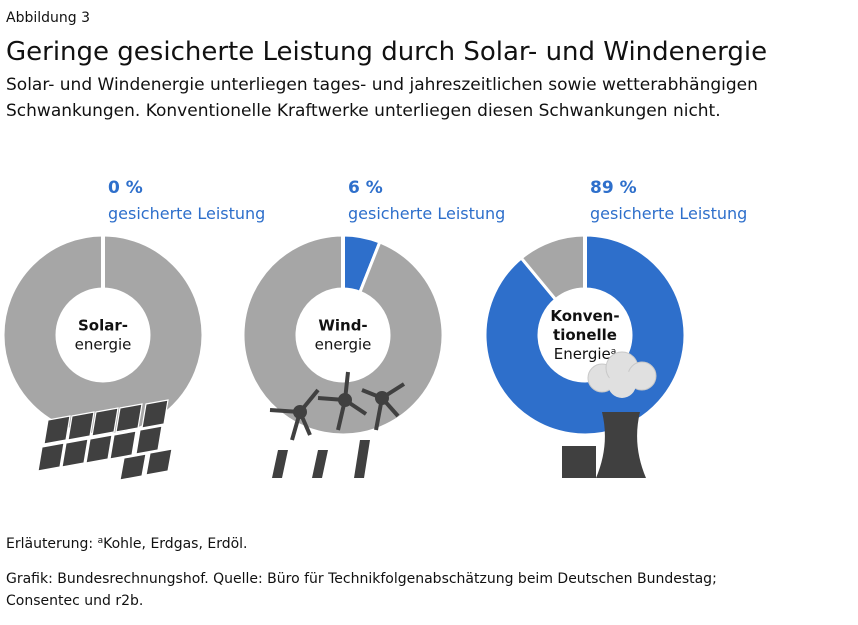 Image resolution: width=858 pixels, height=625 pixels. Describe the element at coordinates (614, 352) in the screenshot. I see `center-note: a` at that location.